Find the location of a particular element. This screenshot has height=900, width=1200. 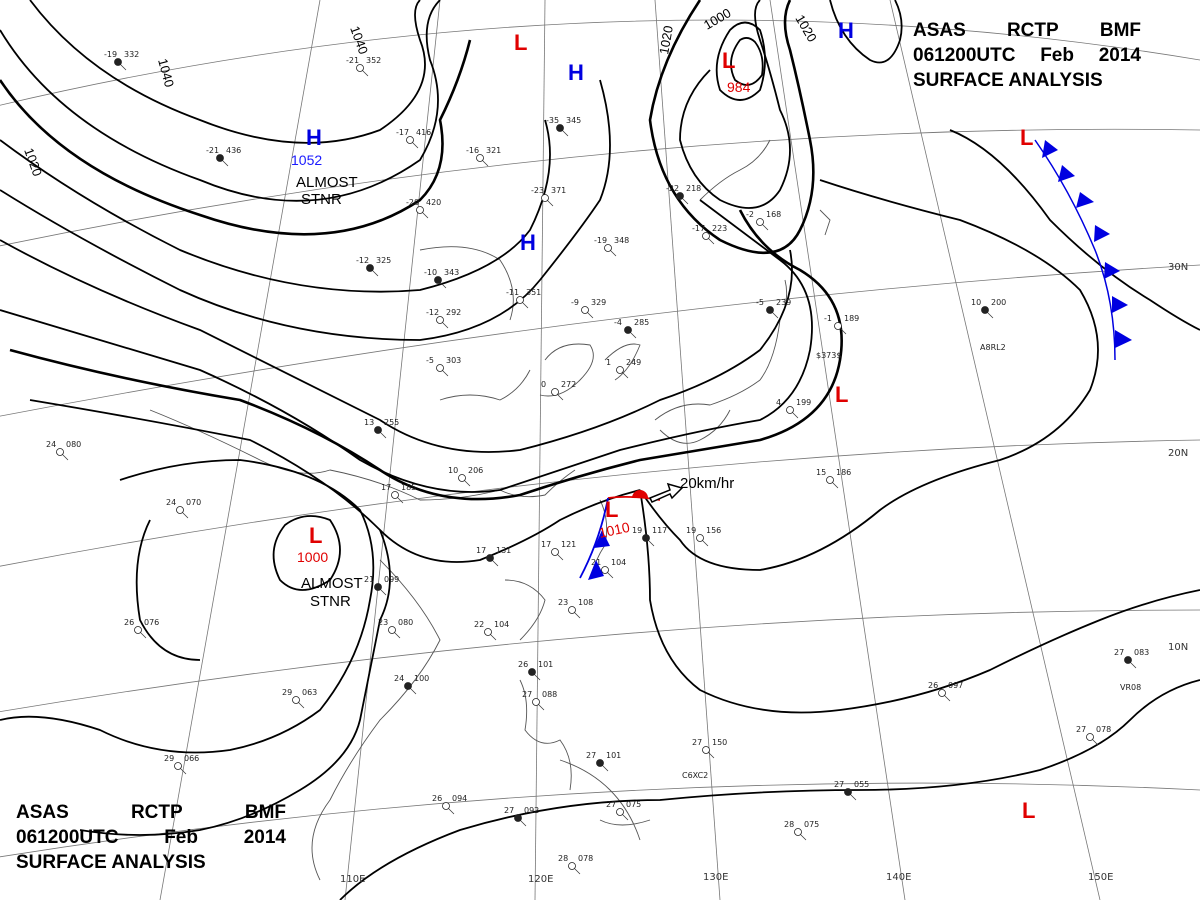

latitude-label: 30N is located at coordinates (1178, 267).